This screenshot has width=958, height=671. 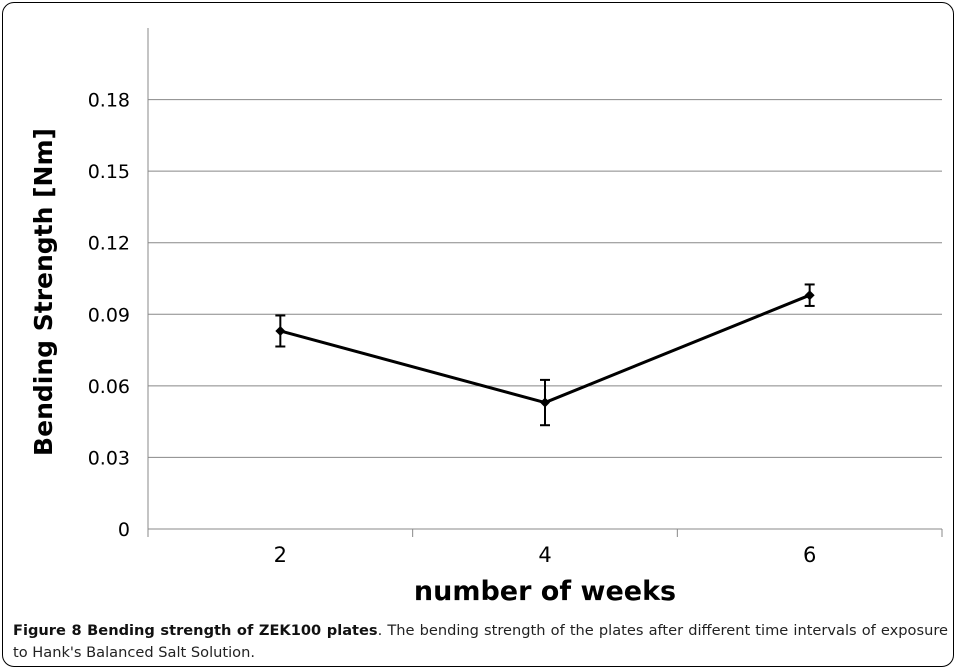 I want to click on y-tick-label: 0.03, so click(x=109, y=458).